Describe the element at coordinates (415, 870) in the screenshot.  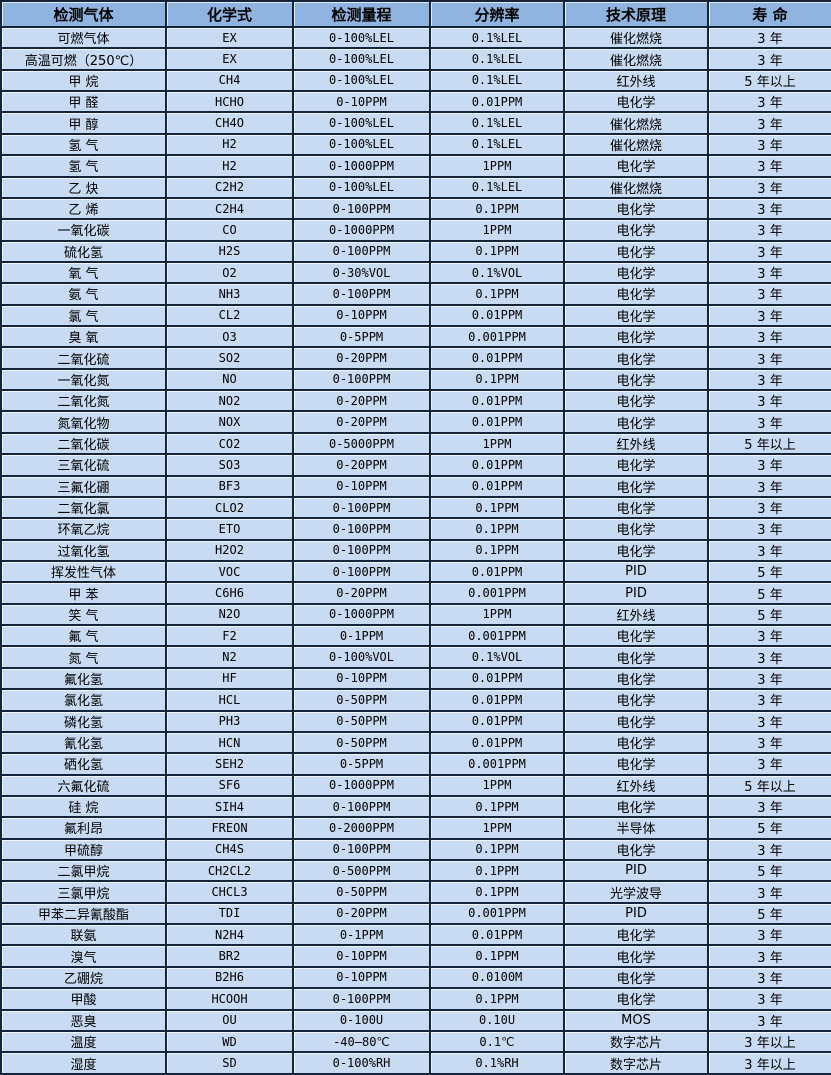
I see `table-row: 二氯甲烷 CH2CL2 0-500PPM 0.1PPM PID 5 年` at that location.